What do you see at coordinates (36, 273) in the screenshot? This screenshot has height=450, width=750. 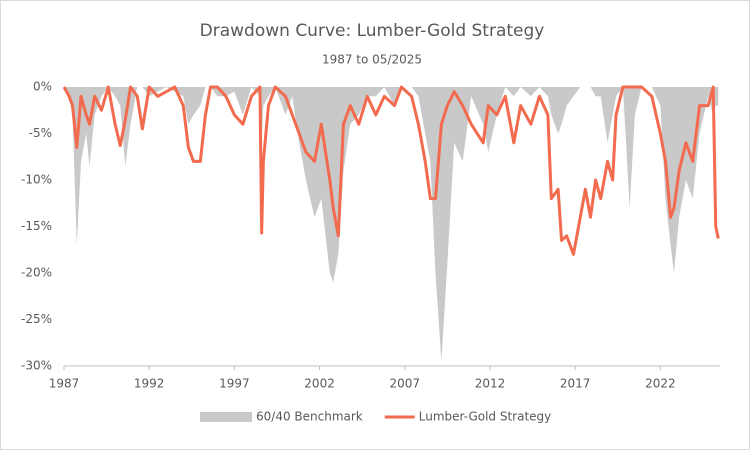 I see `y-tick-label: -20%` at bounding box center [36, 273].